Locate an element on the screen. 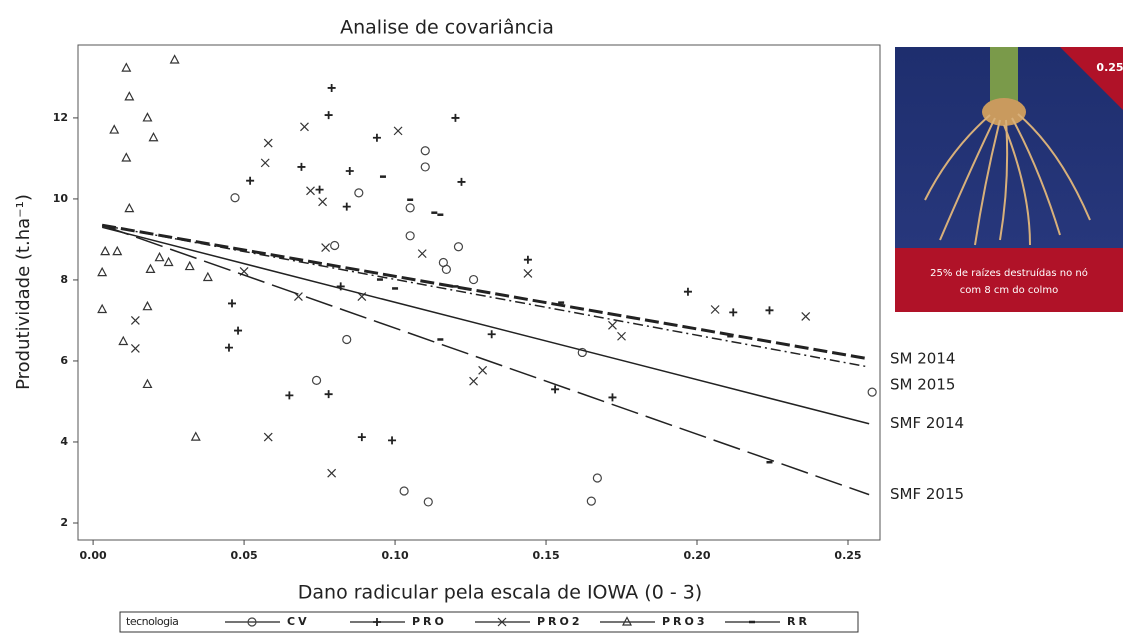  legend-box is located at coordinates (489, 622).